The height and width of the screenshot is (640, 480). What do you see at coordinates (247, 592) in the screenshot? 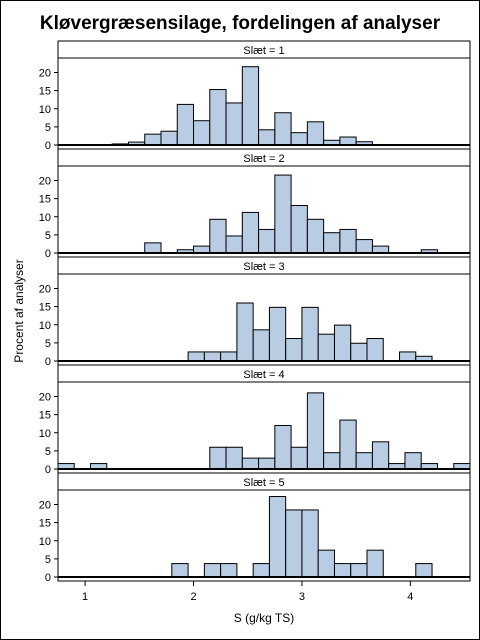
I see `x-axis: 1 2 3 4` at bounding box center [247, 592].